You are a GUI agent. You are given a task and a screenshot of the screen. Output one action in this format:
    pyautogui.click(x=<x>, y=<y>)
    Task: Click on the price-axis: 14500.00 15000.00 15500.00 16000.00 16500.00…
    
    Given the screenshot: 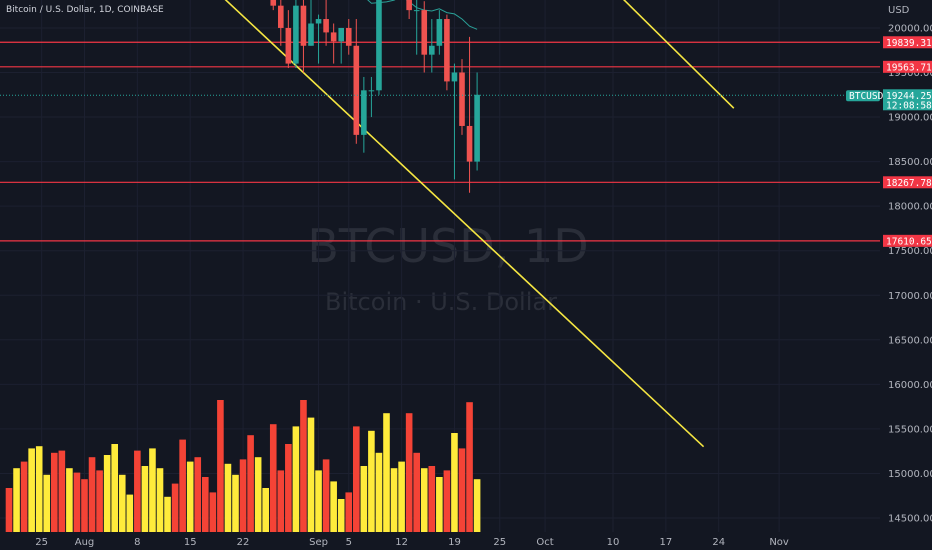 What is the action you would take?
    pyautogui.click(x=910, y=262)
    